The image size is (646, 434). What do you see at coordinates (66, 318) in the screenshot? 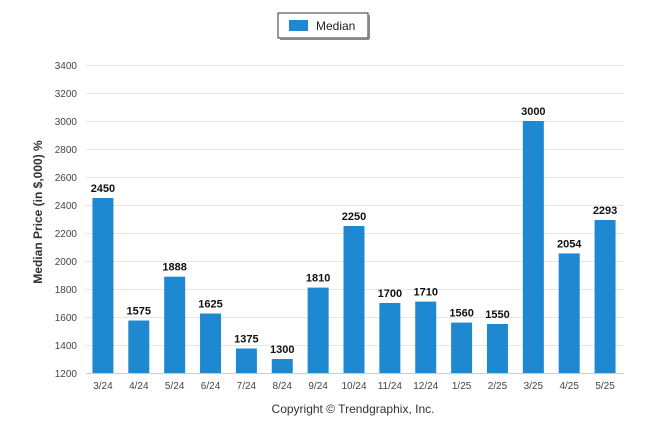
I see `y-tick-label: 1600` at bounding box center [66, 318].